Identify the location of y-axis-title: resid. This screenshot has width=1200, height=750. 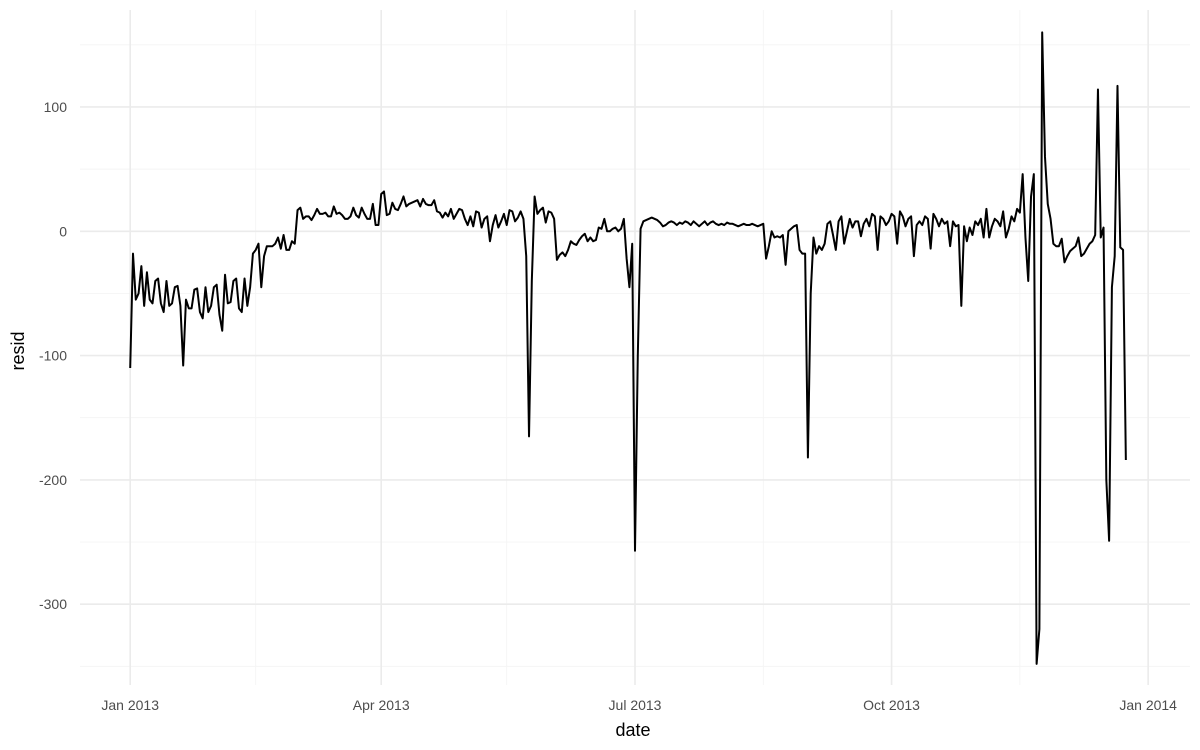
(18, 350).